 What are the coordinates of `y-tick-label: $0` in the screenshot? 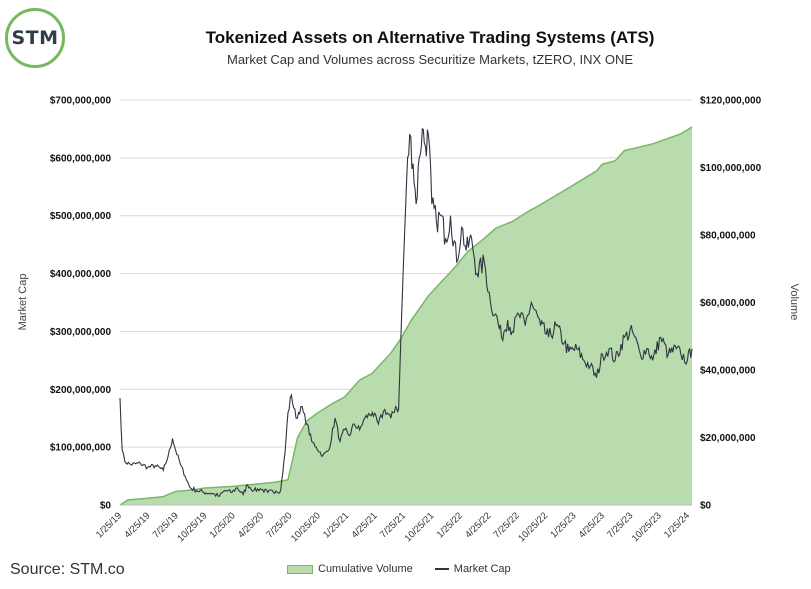 It's located at (106, 506).